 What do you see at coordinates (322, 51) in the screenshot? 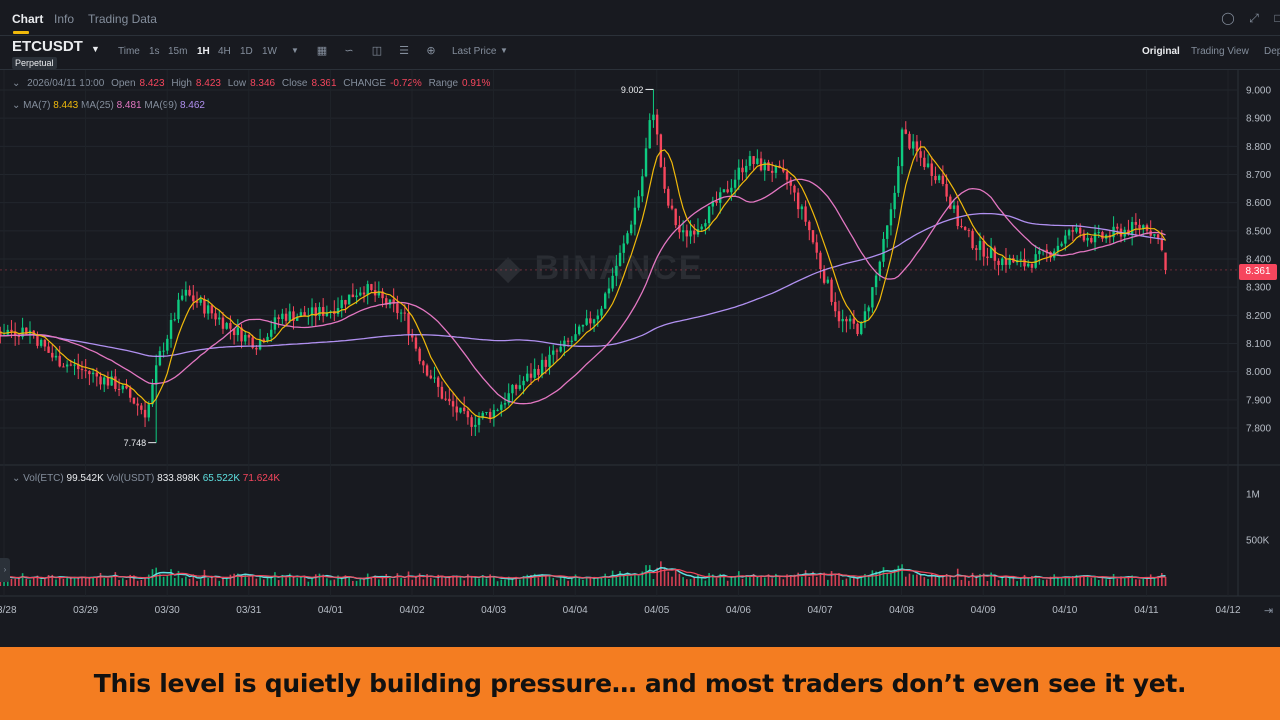
I see `calendar-icon: ▦` at bounding box center [322, 51].